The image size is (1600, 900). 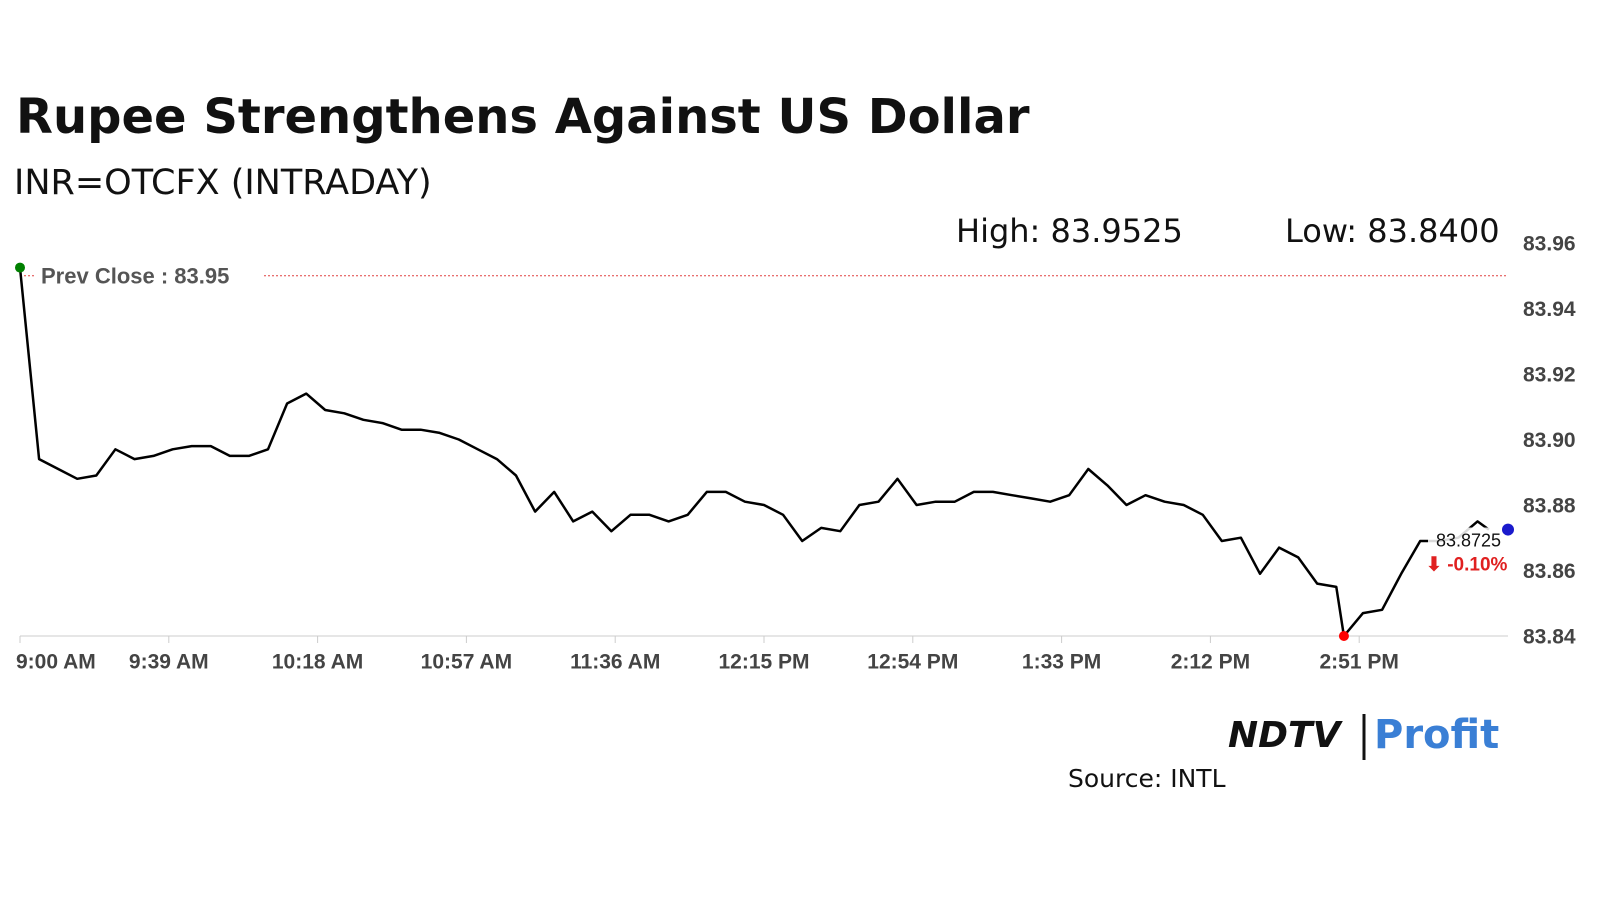 I want to click on x-tick-label: 9:00 AM, so click(x=56, y=662).